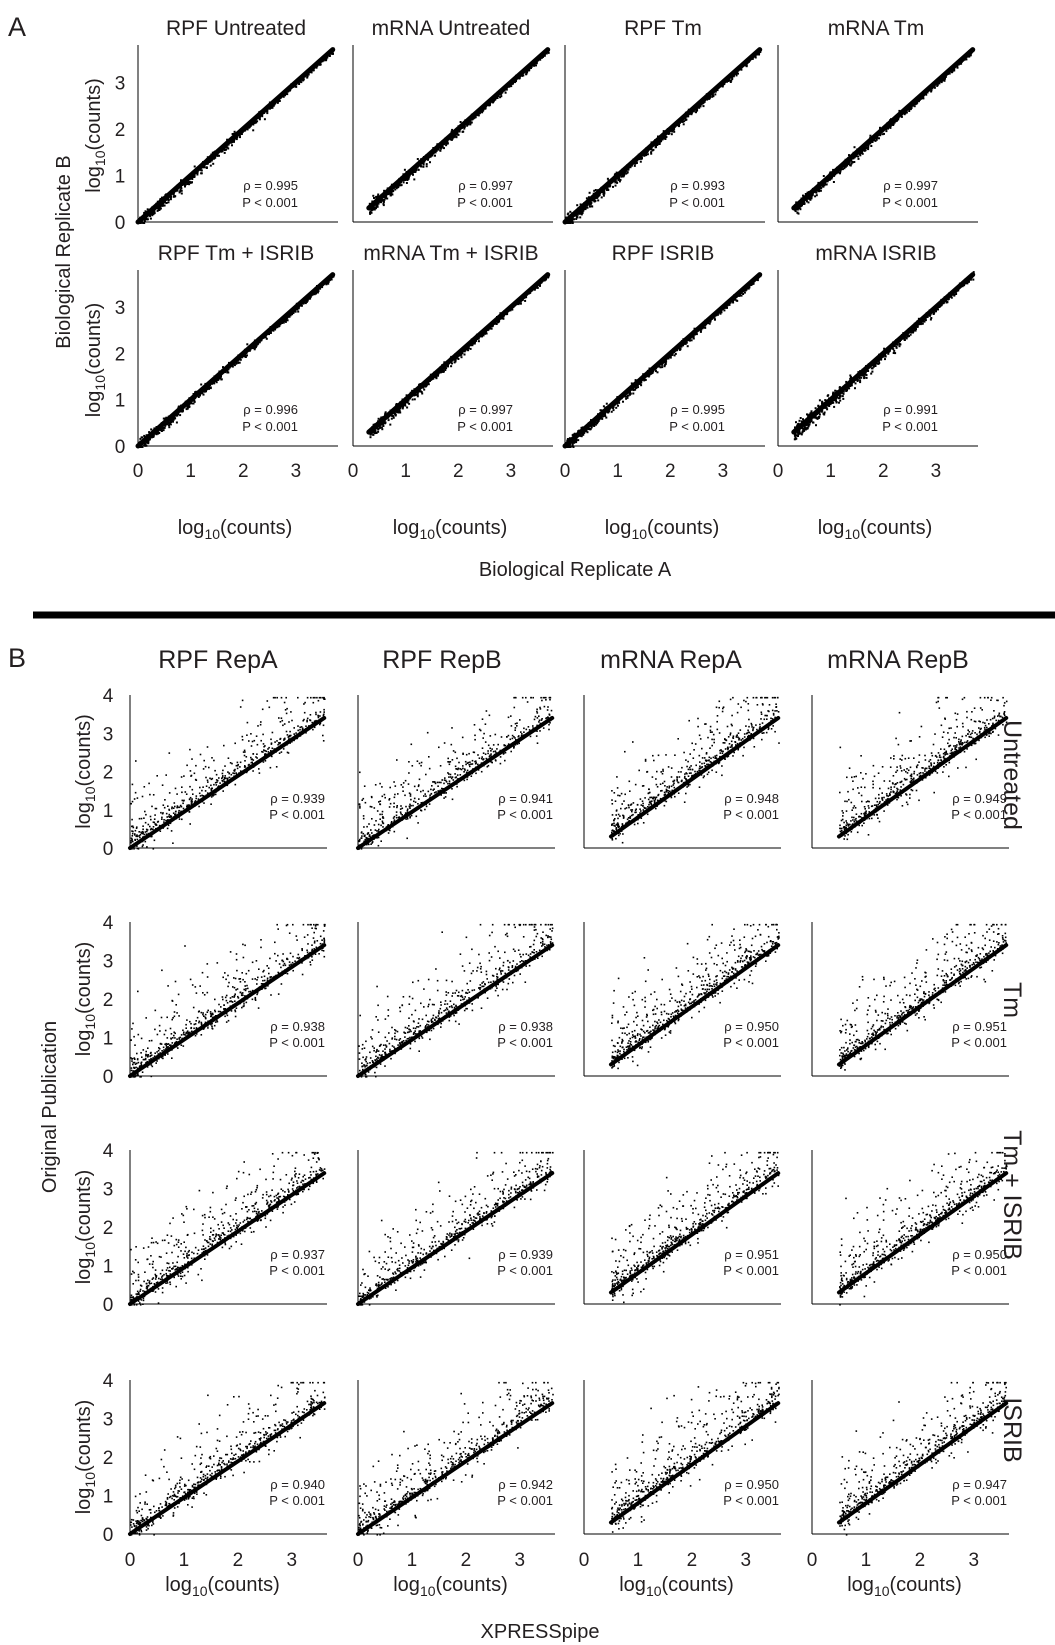 This screenshot has width=1055, height=1645. Describe the element at coordinates (270, 202) in the screenshot. I see `p-value-label: P < 0.001` at that location.